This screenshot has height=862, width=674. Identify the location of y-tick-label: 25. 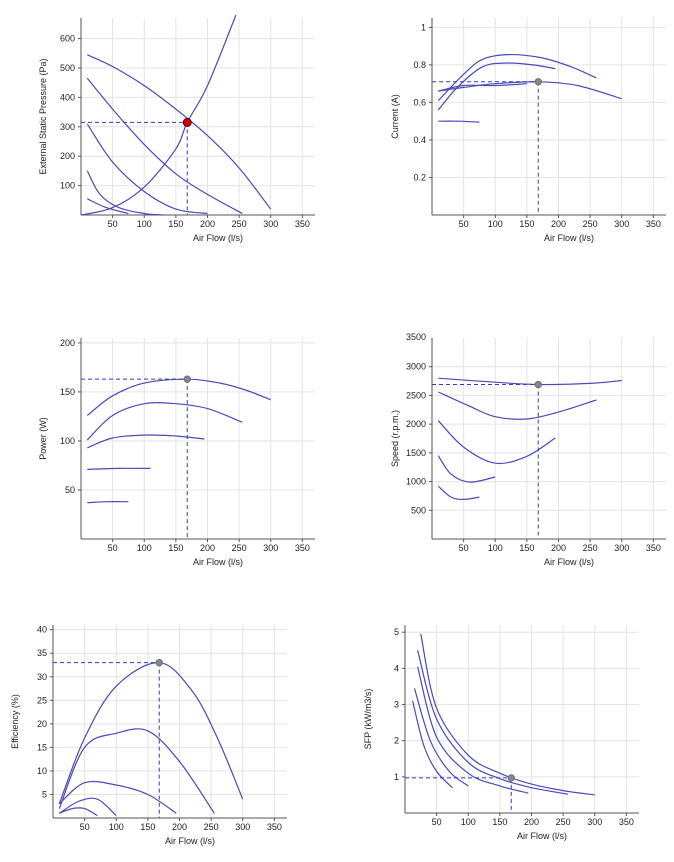
(42, 700).